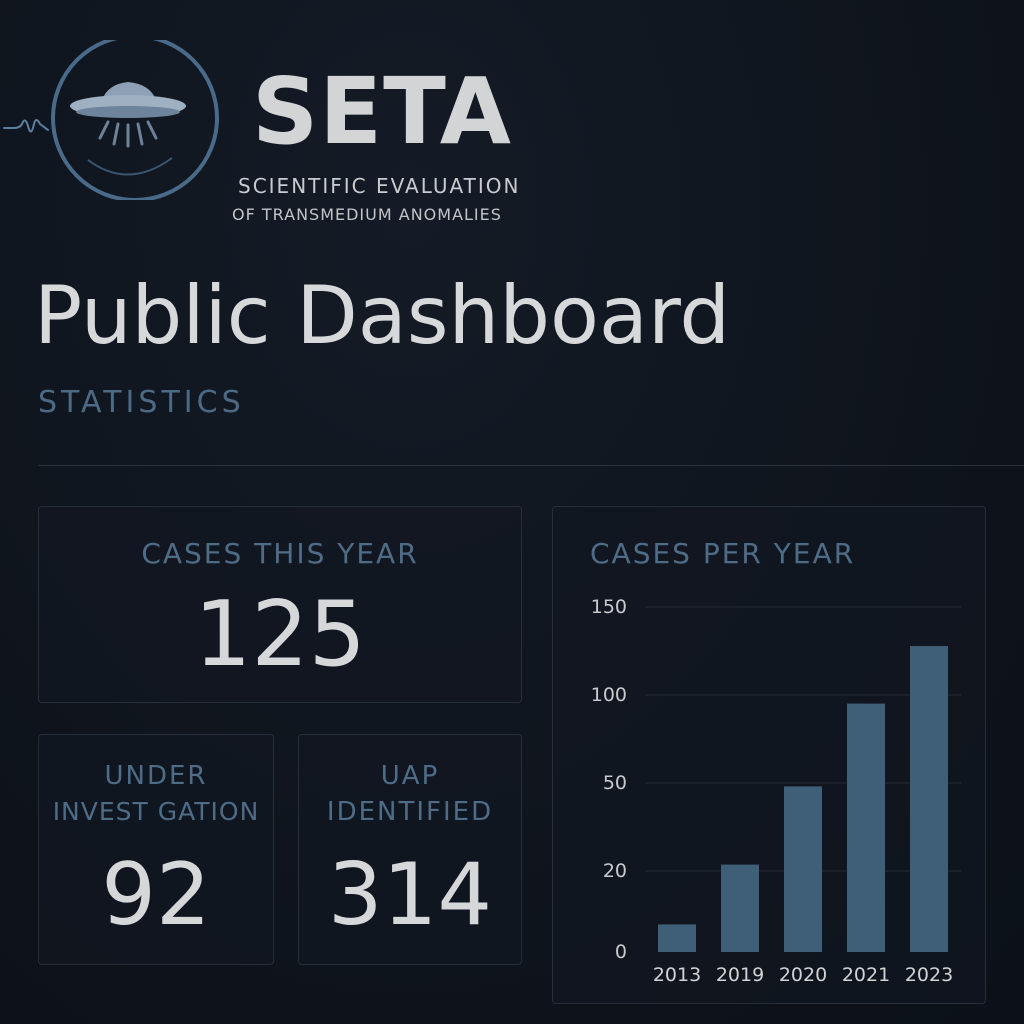 The image size is (1024, 1024). I want to click on brand-subtitle-line2: OF TRANSMEDIUM ANOMALIES, so click(367, 214).